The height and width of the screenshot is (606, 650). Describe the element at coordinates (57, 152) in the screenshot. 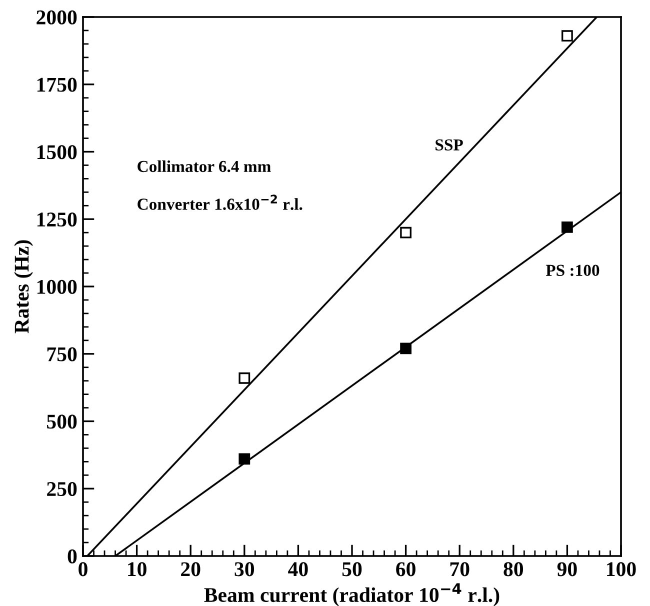

I see `y-tick-label: 1500` at that location.